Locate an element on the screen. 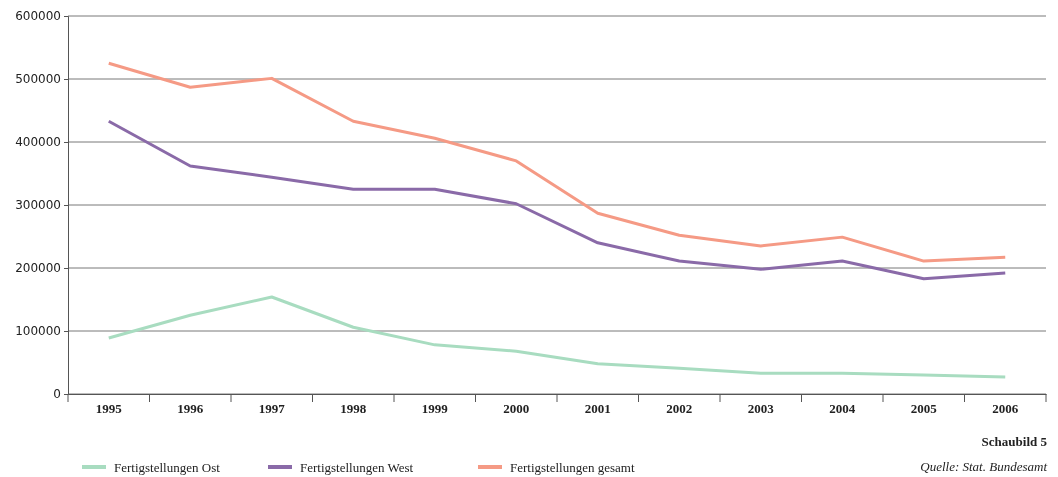  x-tick-label: 2002 is located at coordinates (679, 408).